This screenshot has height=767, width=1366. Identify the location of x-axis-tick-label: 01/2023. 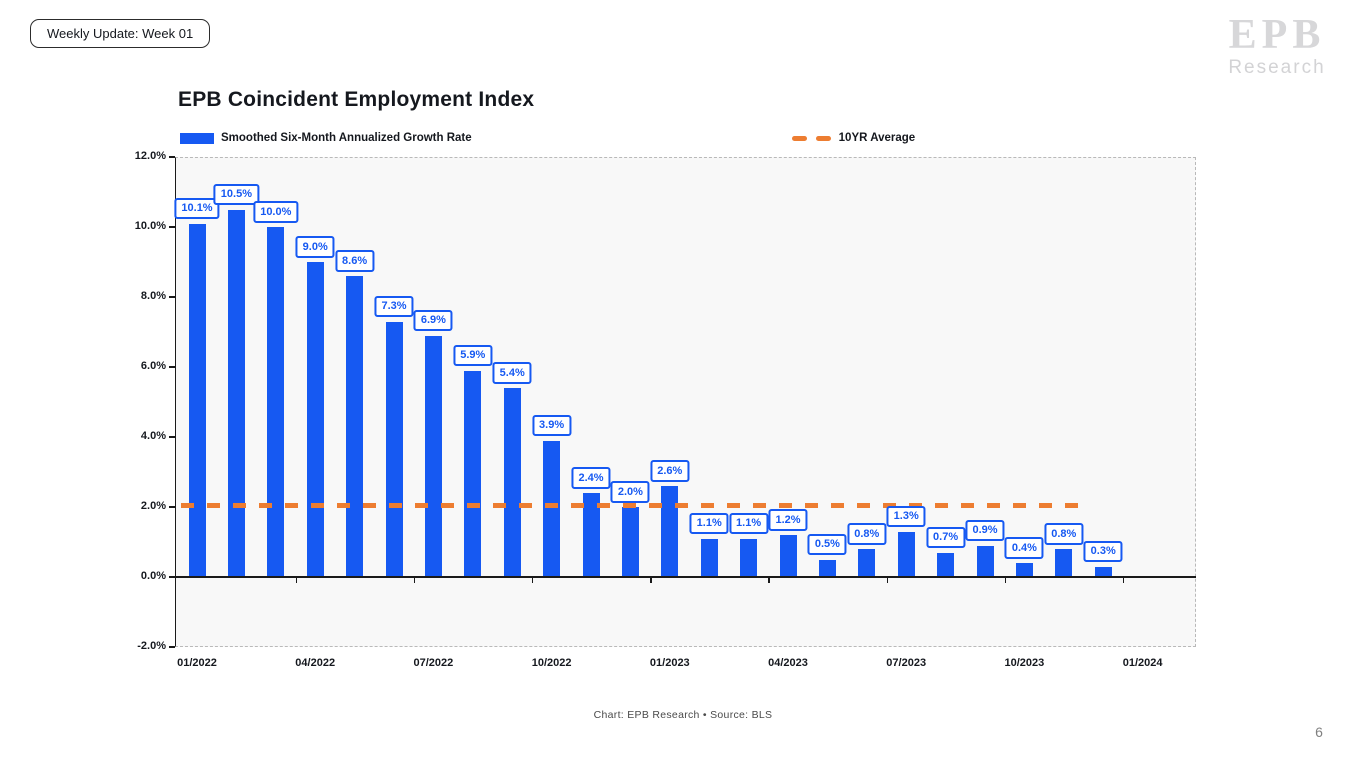
(669, 663).